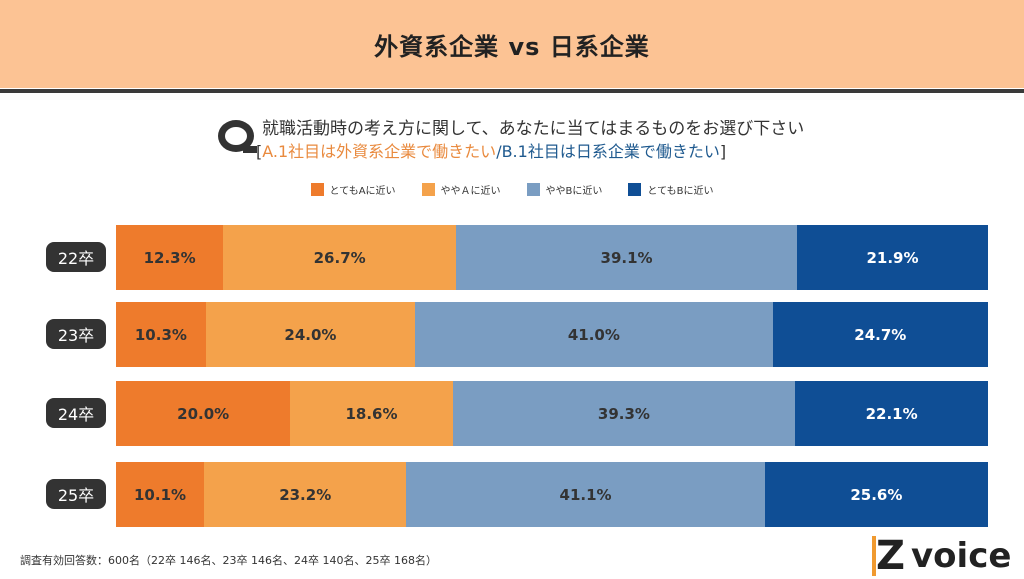 Image resolution: width=1024 pixels, height=579 pixels. I want to click on bar-segment: 25.6%, so click(876, 494).